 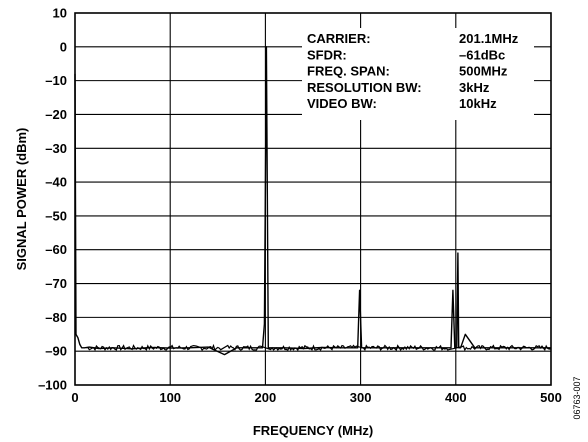 I want to click on annotation-value: 10kHz, so click(x=478, y=103).